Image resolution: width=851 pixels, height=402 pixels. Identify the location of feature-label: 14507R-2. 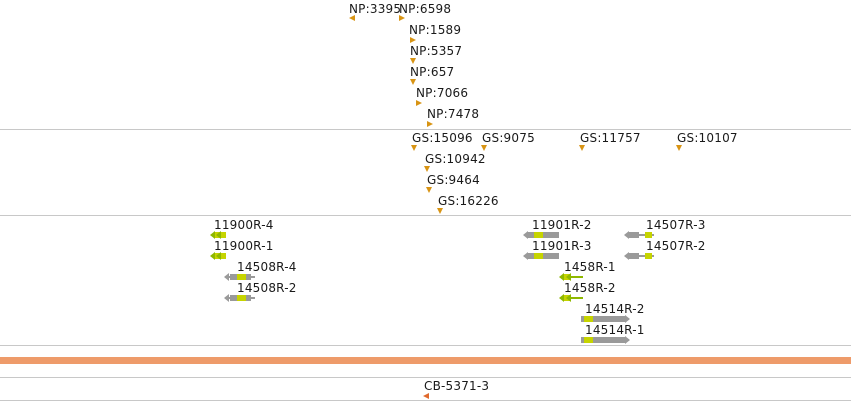
(676, 246).